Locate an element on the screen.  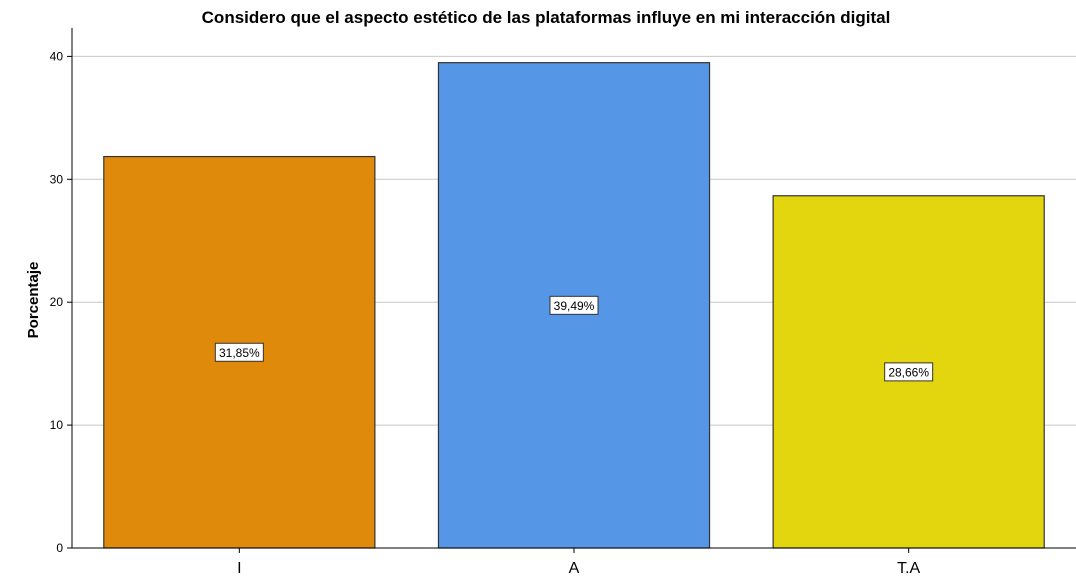
data-label: 28,66% is located at coordinates (908, 372).